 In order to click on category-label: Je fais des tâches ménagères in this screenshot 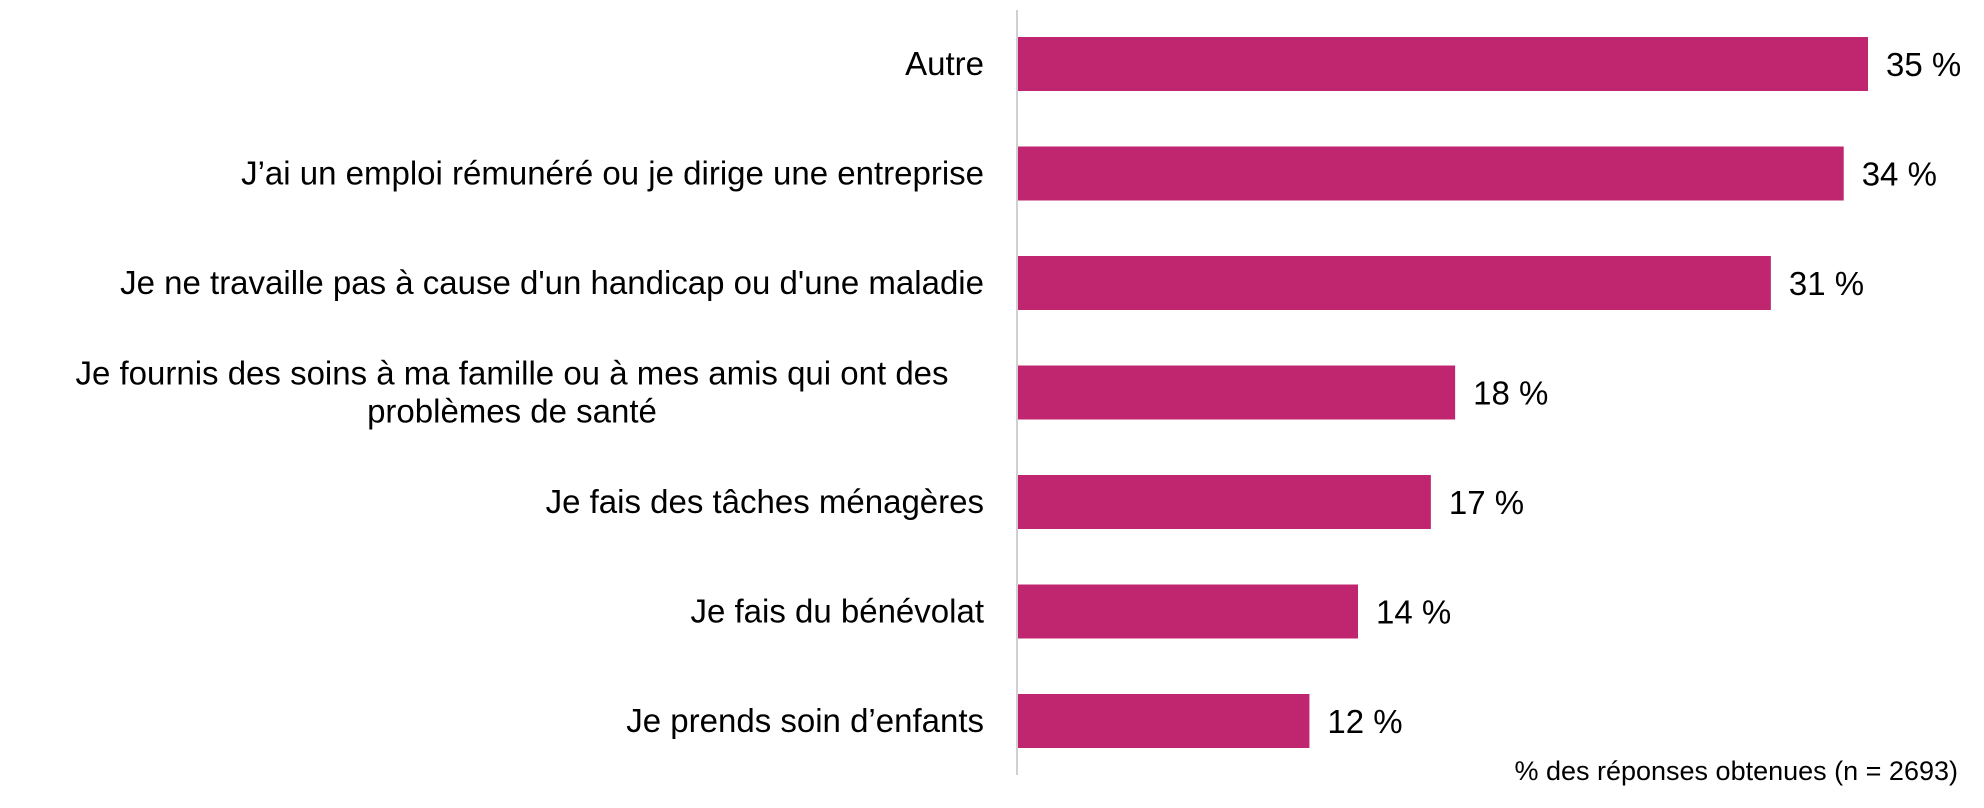, I will do `click(765, 501)`.